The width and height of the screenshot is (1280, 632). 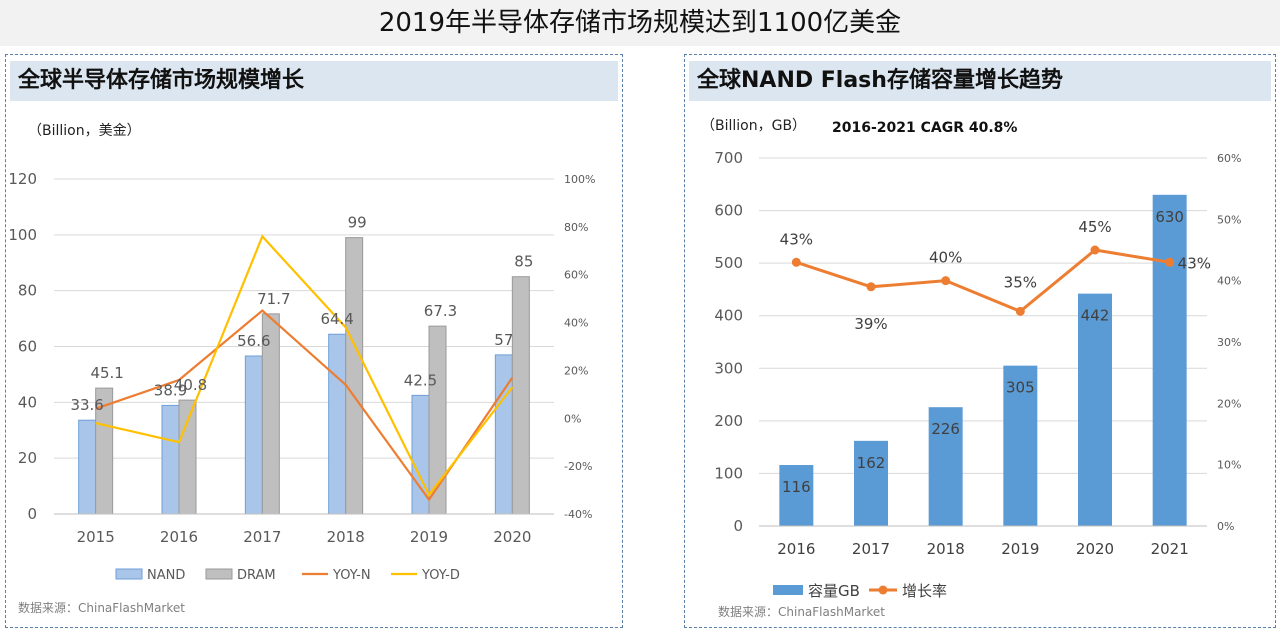 What do you see at coordinates (512, 537) in the screenshot?
I see `x-tick-label: 2020` at bounding box center [512, 537].